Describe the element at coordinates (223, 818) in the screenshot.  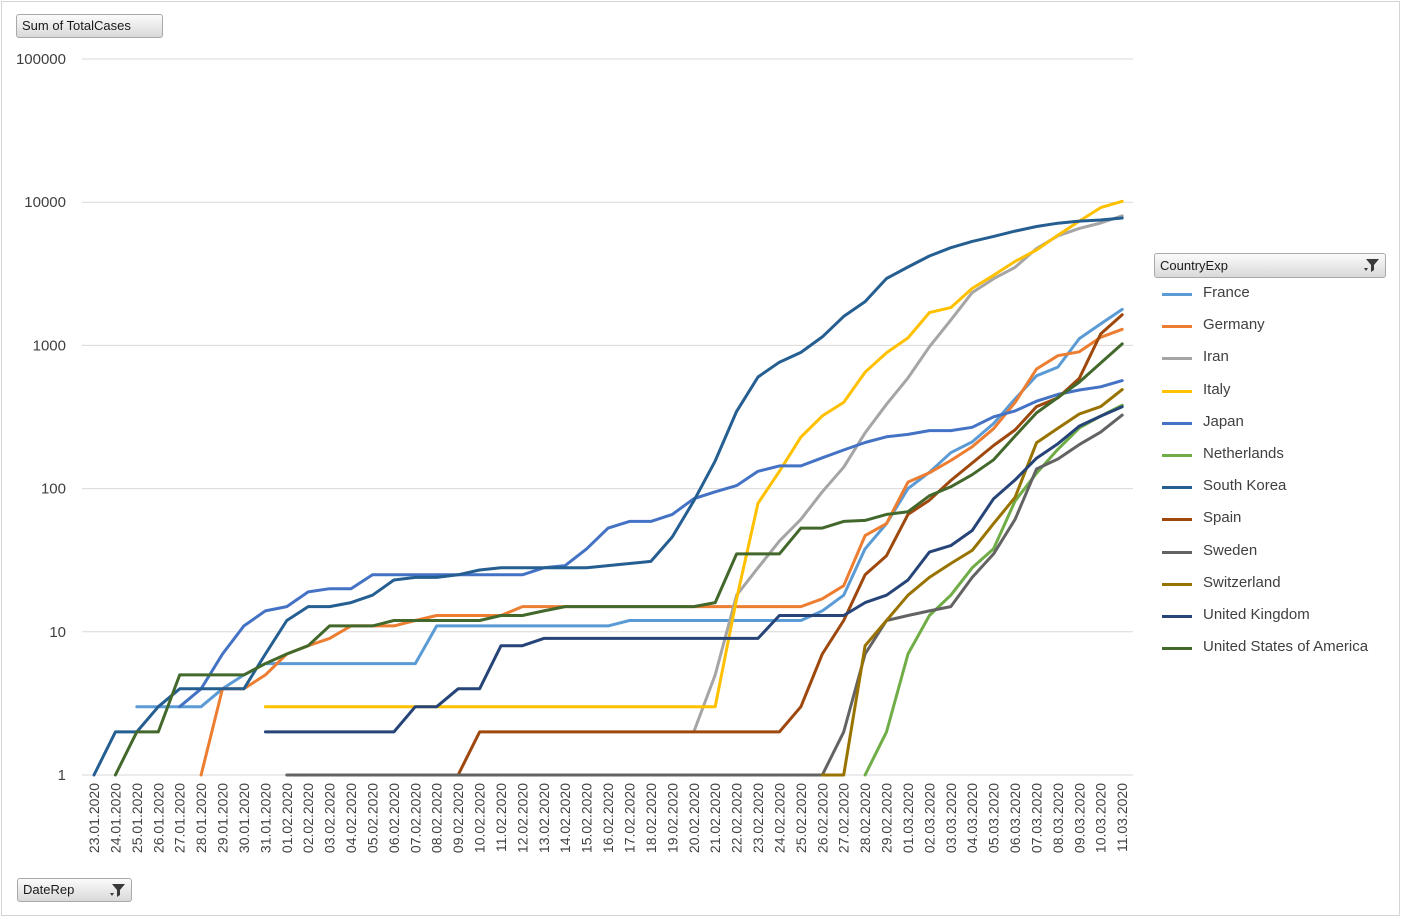
I see `x-tick-label: 29.01.2020` at that location.